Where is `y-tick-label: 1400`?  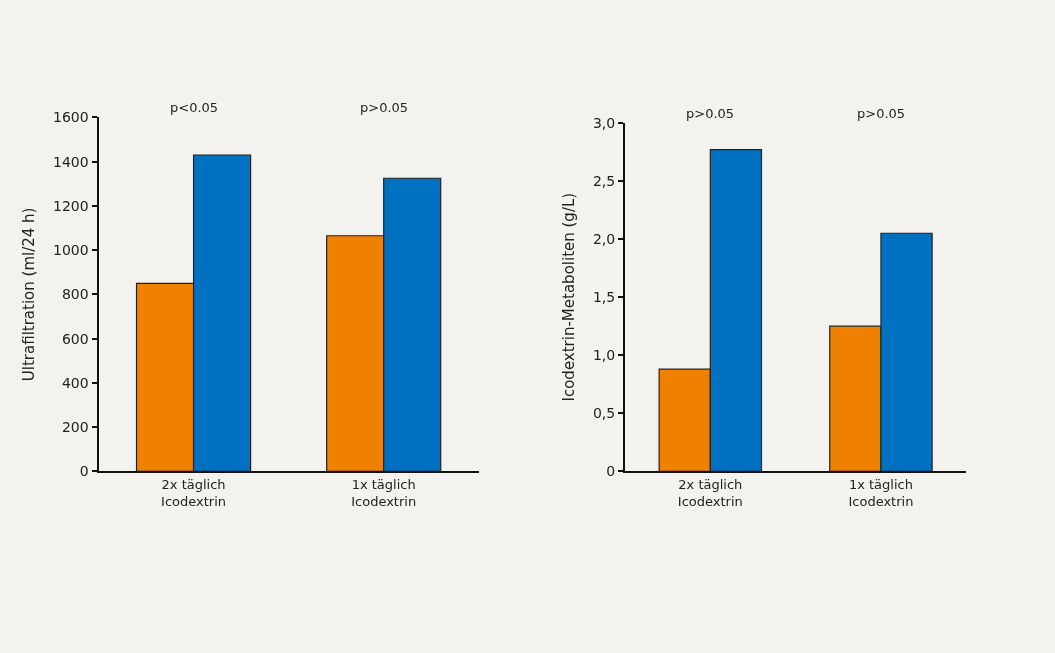 y-tick-label: 1400 is located at coordinates (71, 161).